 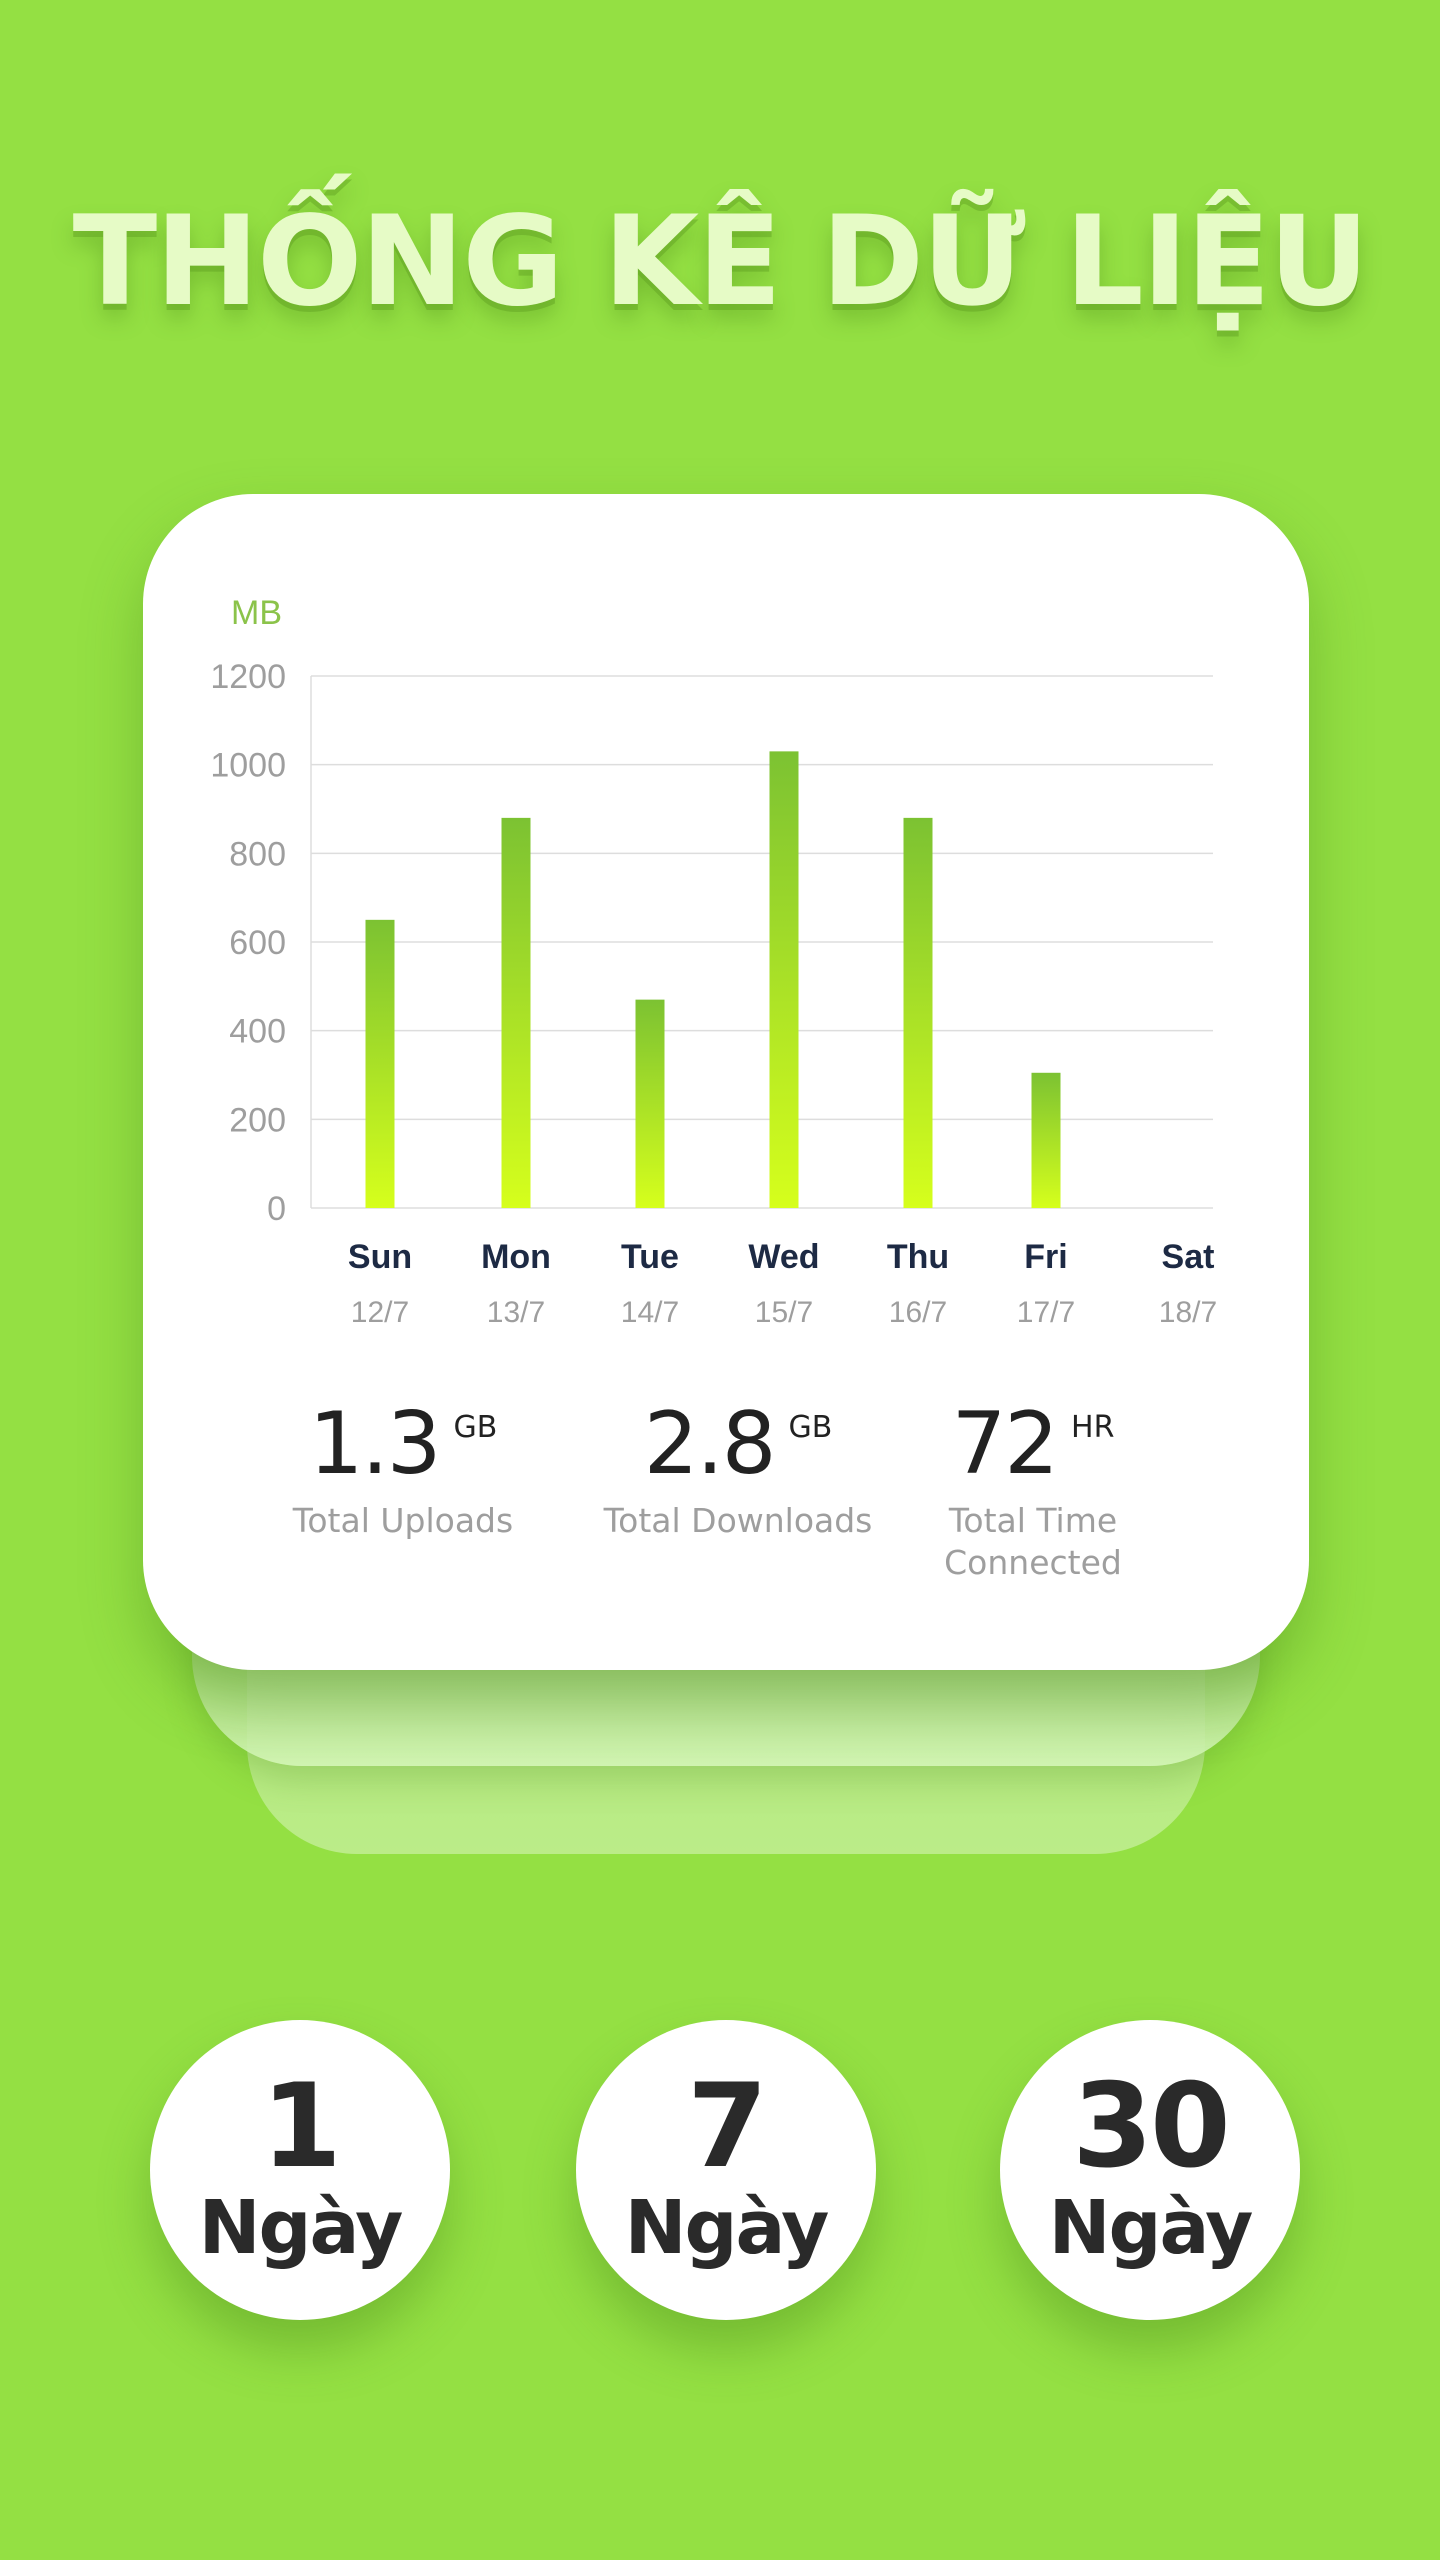 What do you see at coordinates (650, 1257) in the screenshot?
I see `x-tick-day-label: Tue` at bounding box center [650, 1257].